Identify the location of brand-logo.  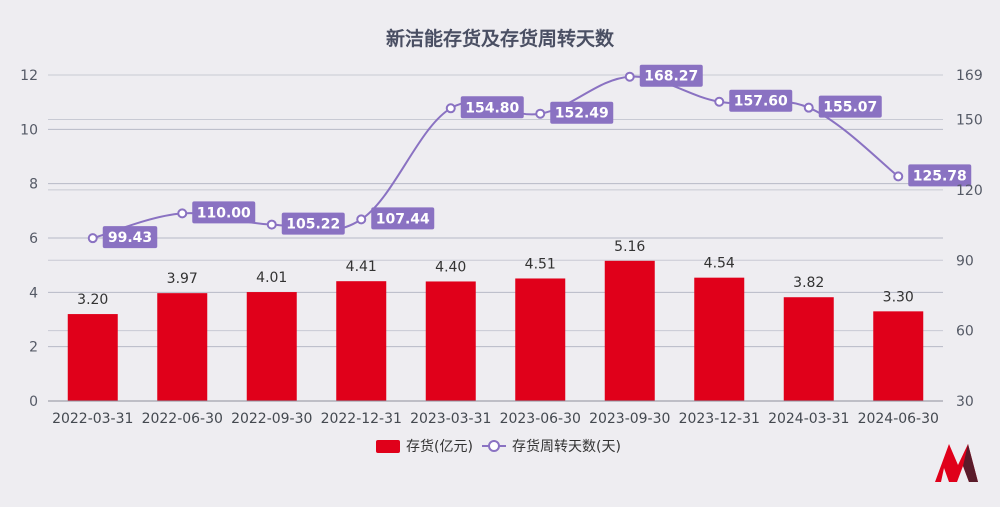
(956, 463).